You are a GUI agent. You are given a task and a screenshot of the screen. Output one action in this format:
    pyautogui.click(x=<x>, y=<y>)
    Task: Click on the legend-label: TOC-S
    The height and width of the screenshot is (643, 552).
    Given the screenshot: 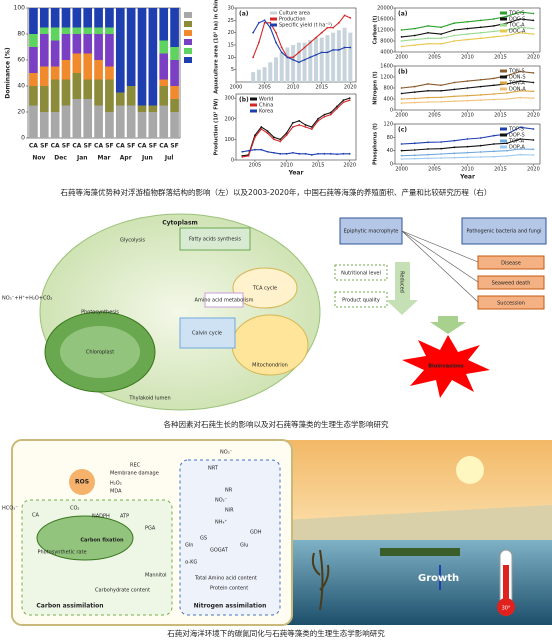 What is the action you would take?
    pyautogui.click(x=516, y=14)
    